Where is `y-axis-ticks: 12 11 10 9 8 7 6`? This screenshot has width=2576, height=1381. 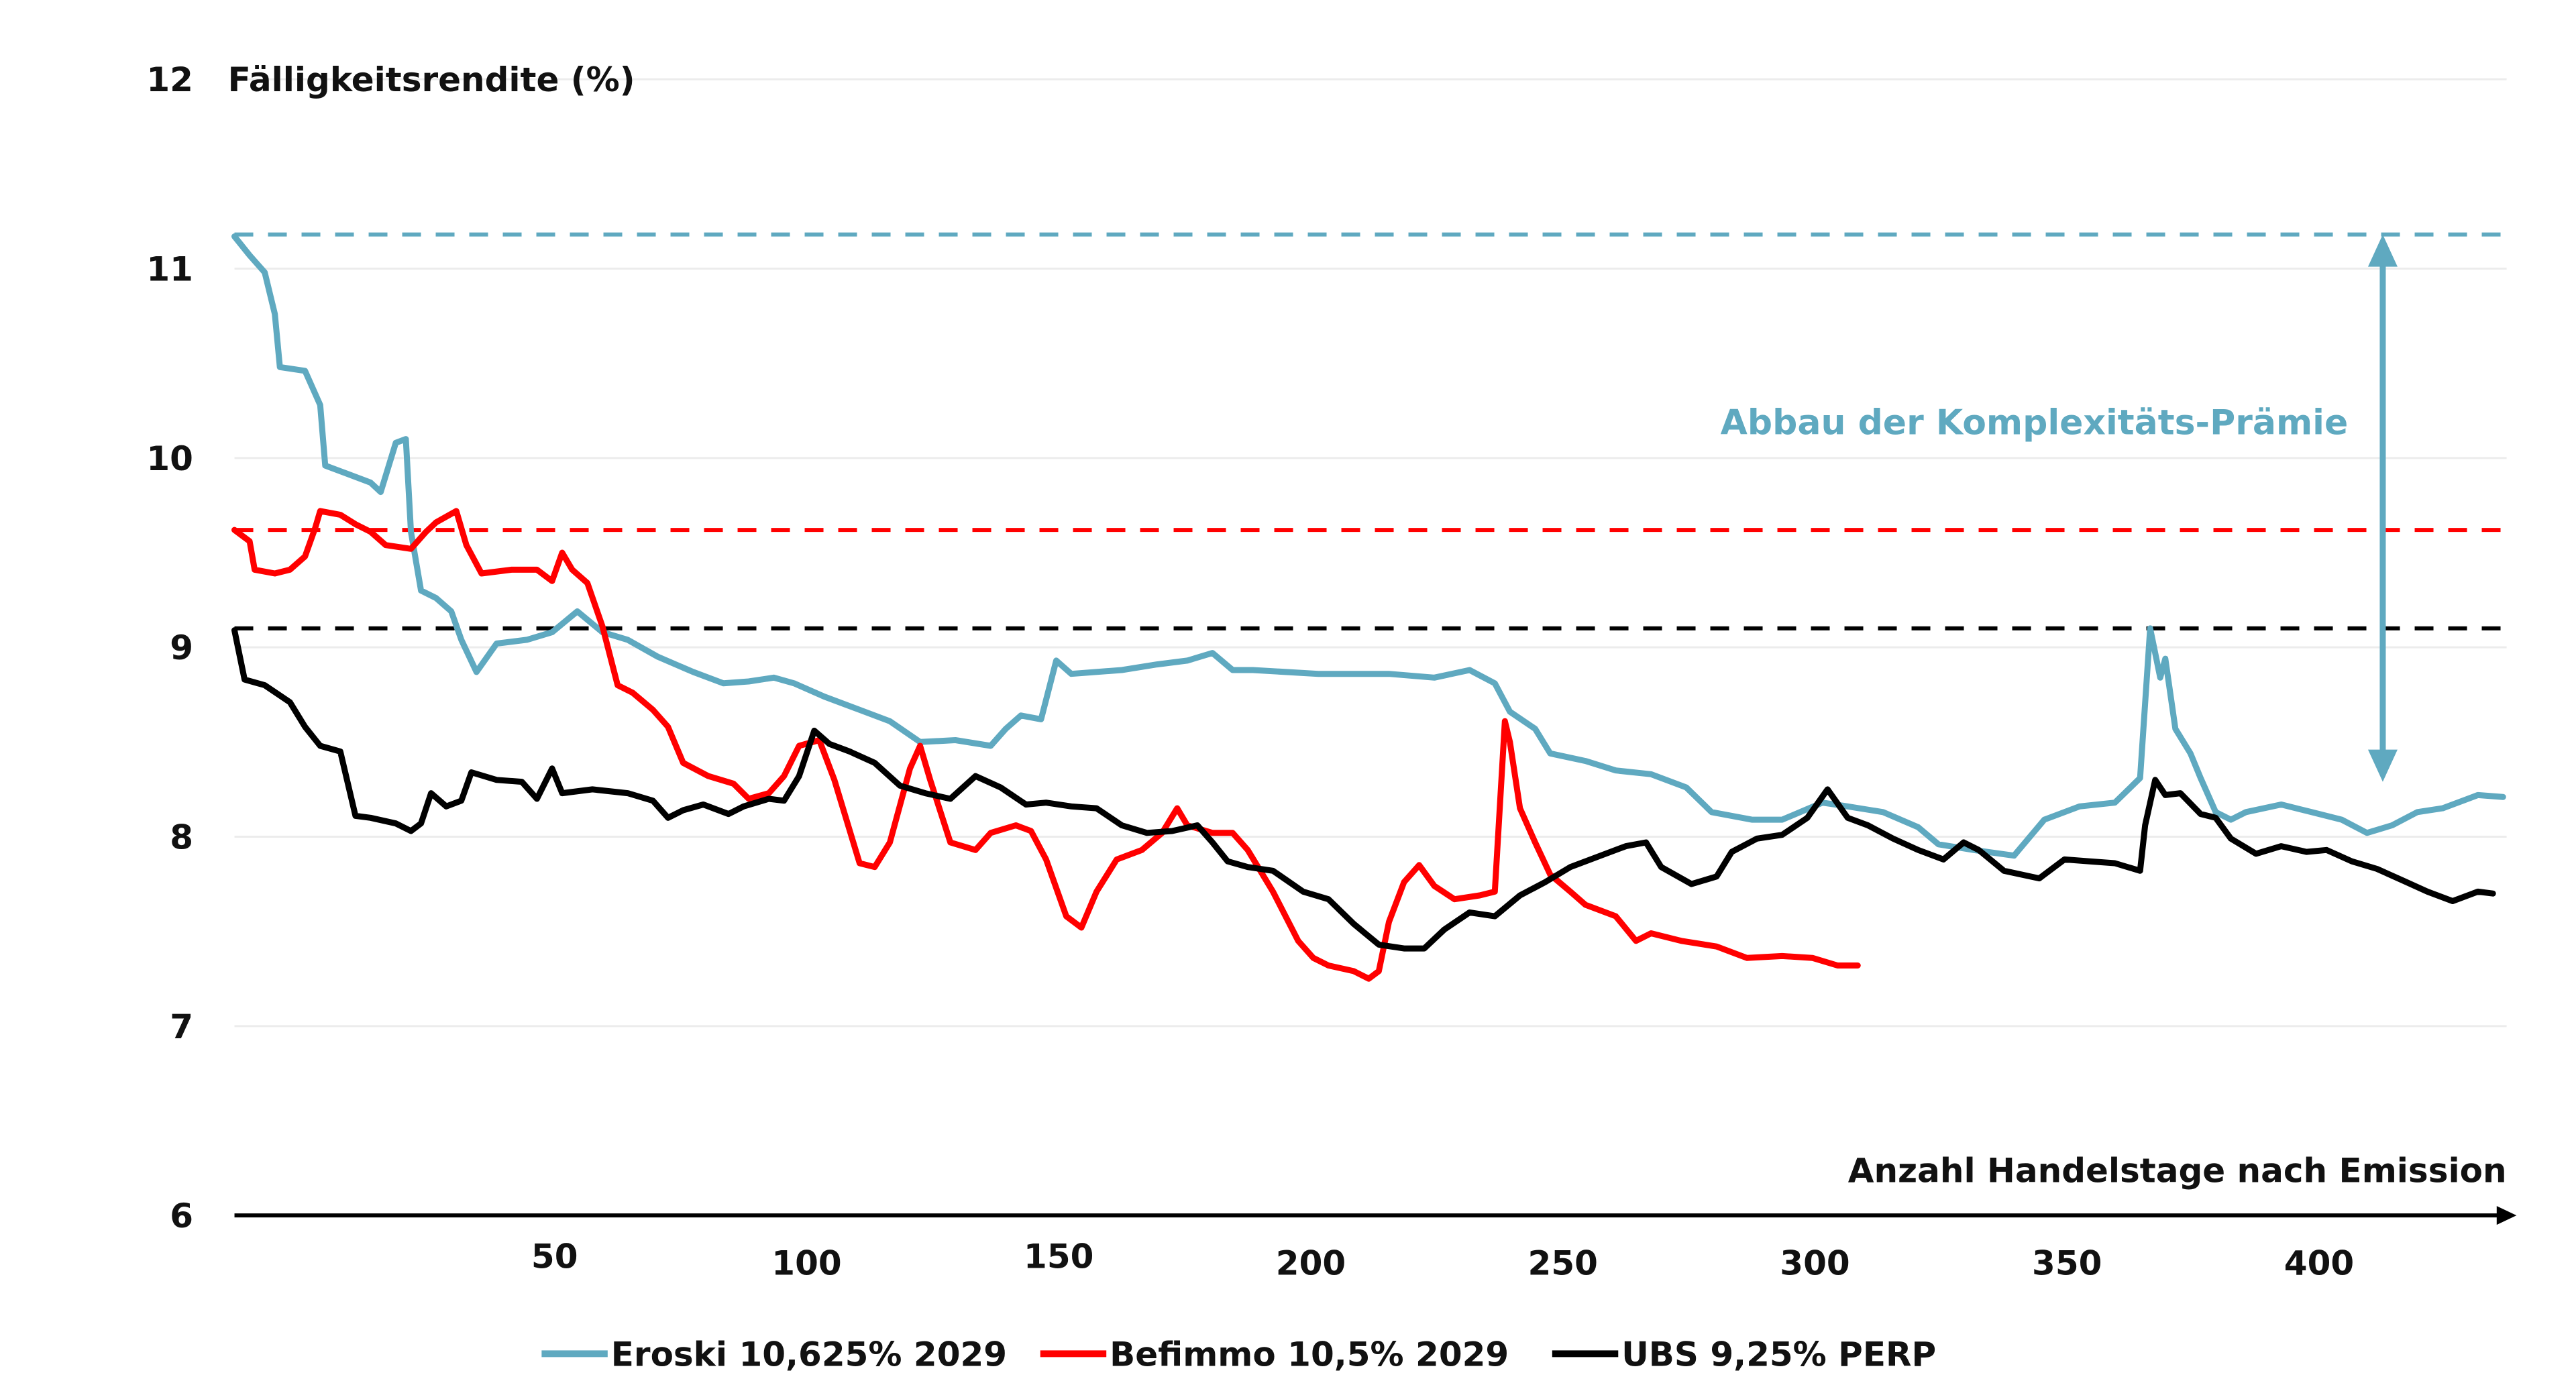 y-axis-ticks: 12 11 10 9 8 7 6 is located at coordinates (169, 647).